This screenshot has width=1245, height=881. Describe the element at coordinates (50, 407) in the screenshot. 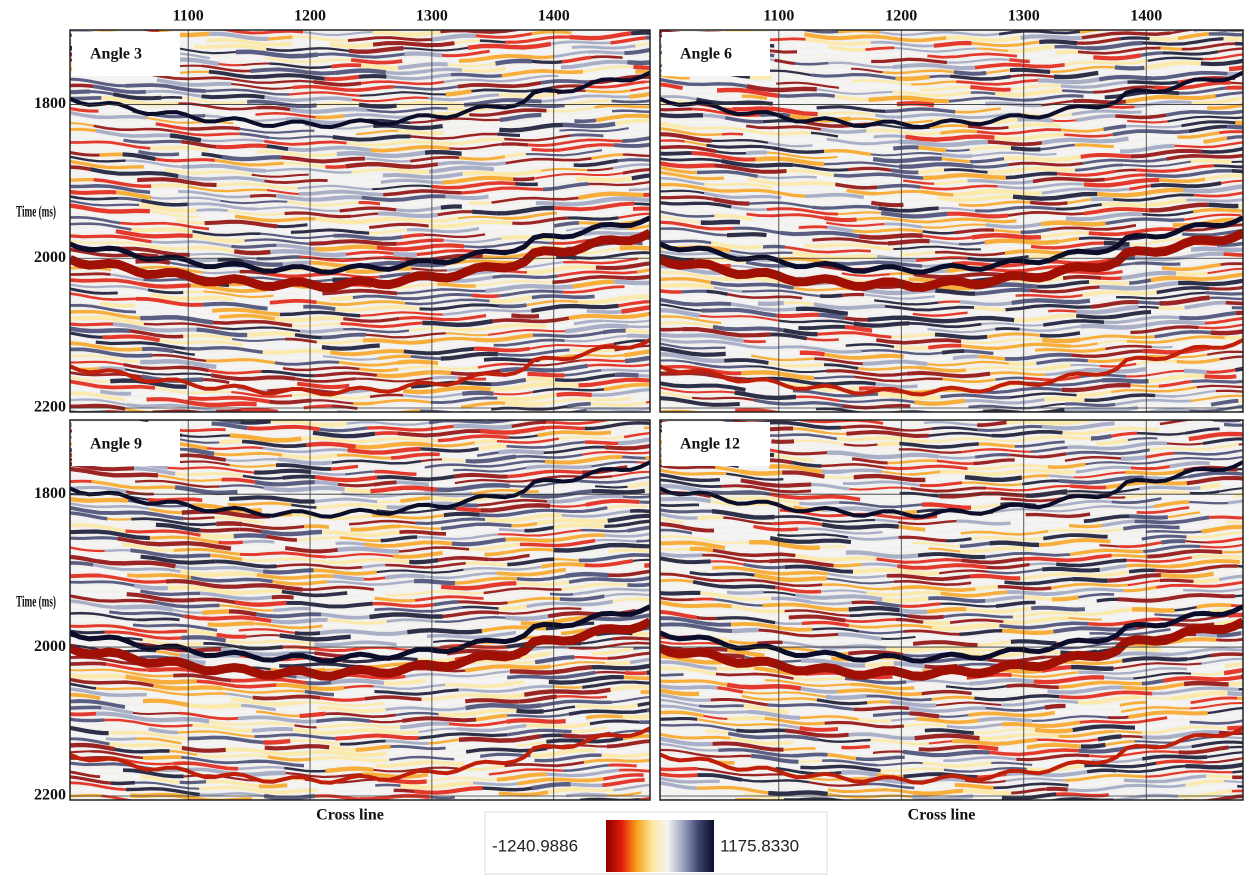

I see `y-tick-label: 2200` at that location.